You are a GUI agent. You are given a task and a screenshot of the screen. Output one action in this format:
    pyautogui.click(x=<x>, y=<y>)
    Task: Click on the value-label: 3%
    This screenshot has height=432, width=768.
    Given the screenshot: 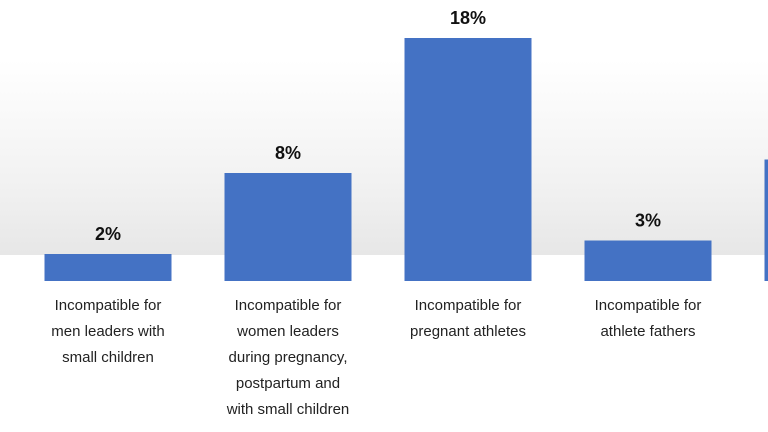 What is the action you would take?
    pyautogui.click(x=648, y=220)
    